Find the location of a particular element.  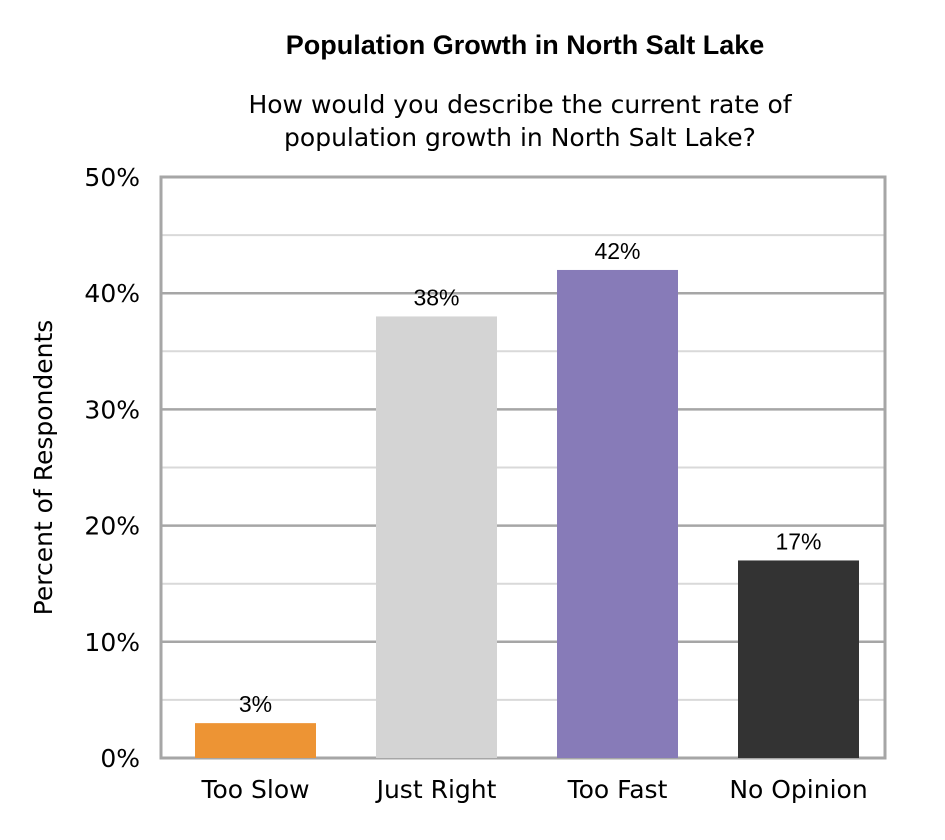

y-tick-label: 30% is located at coordinates (112, 409).